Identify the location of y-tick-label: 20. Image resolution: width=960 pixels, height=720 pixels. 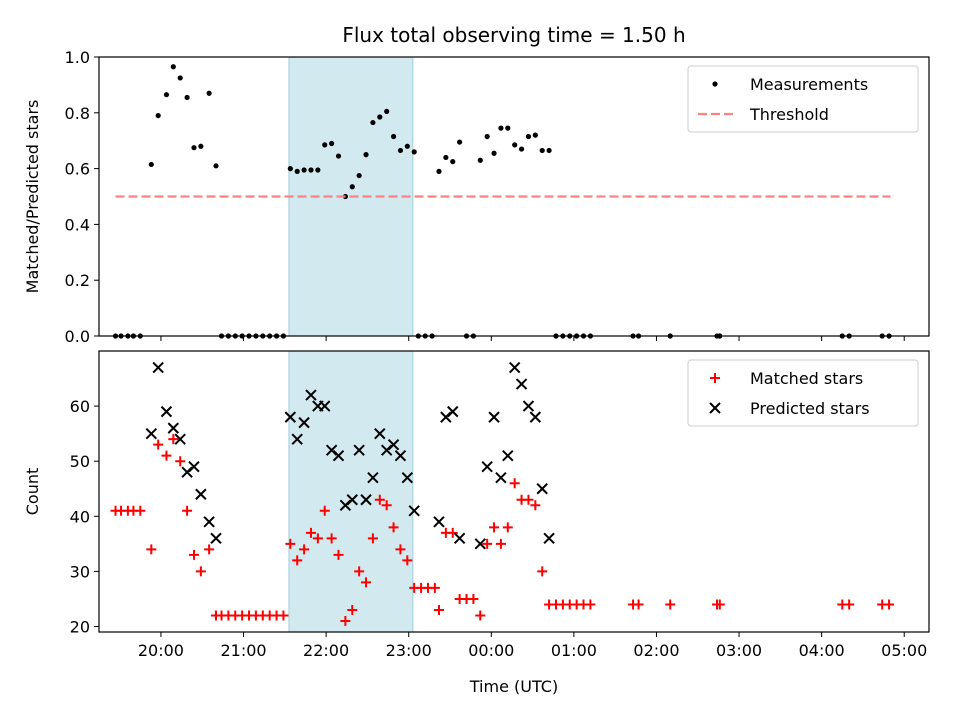
(80, 626).